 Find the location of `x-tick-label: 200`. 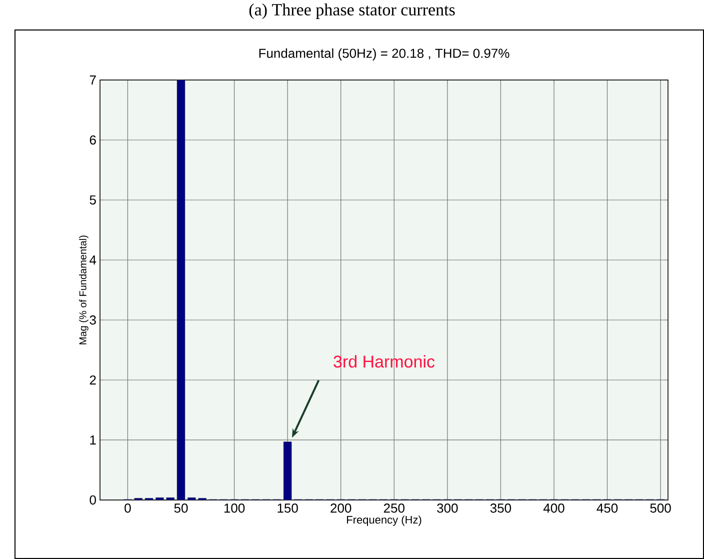

x-tick-label: 200 is located at coordinates (341, 508).